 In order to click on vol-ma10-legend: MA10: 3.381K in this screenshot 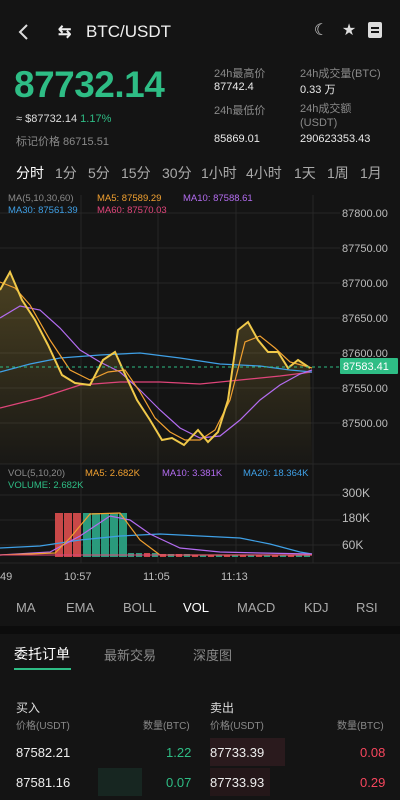, I will do `click(192, 473)`.